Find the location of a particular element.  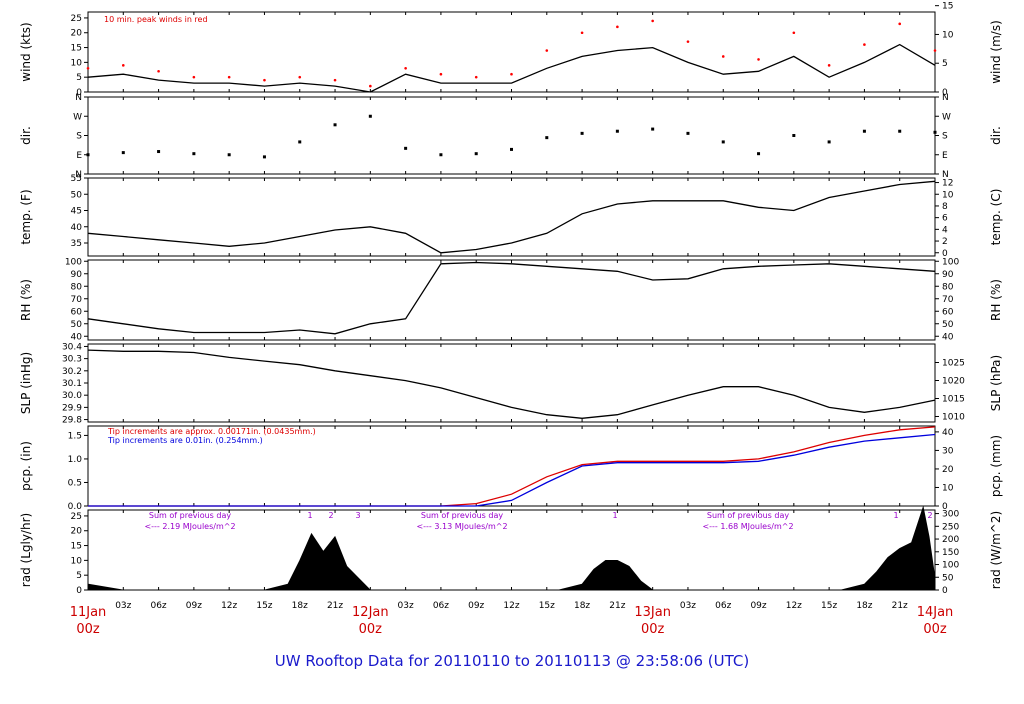

day-label-date: 14Jan is located at coordinates (935, 612).